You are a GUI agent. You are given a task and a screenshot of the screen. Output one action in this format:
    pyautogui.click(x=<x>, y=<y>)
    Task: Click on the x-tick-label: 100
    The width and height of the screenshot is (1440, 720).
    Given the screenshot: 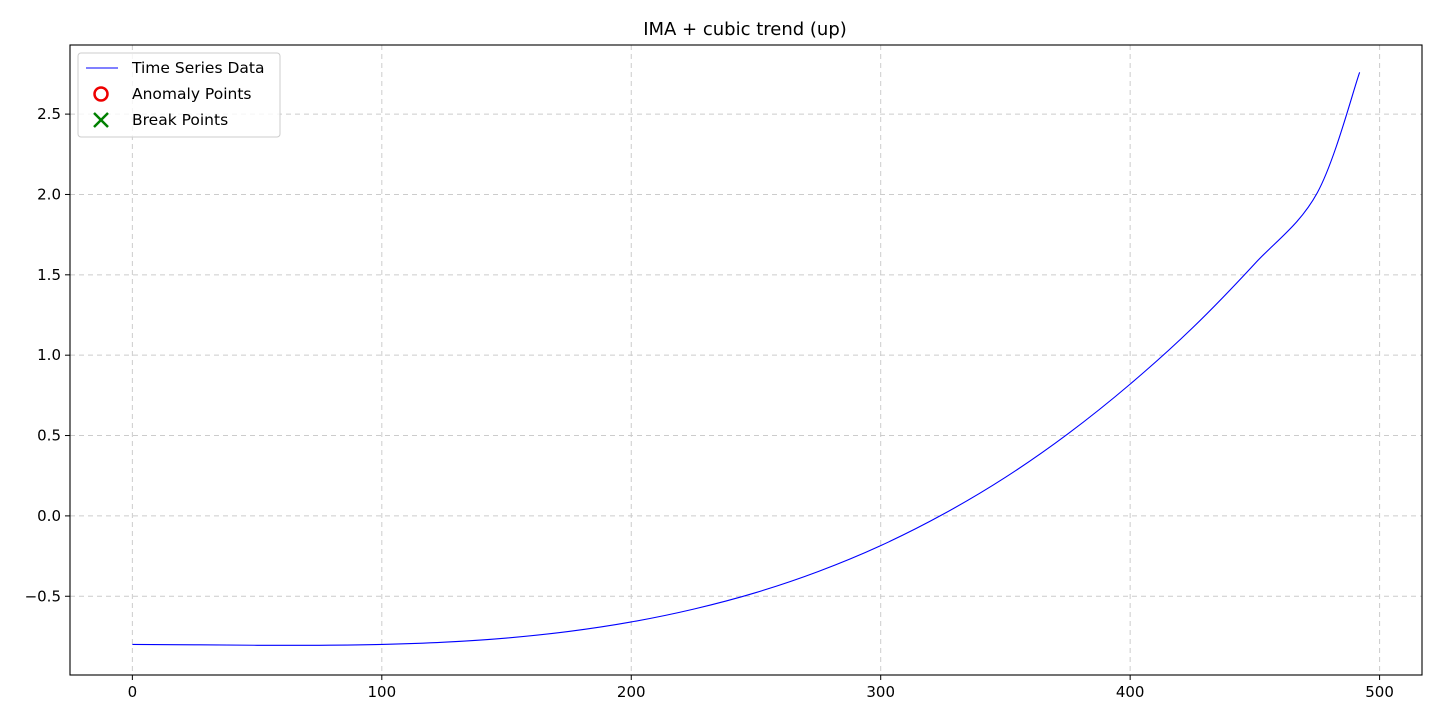 What is the action you would take?
    pyautogui.click(x=381, y=692)
    